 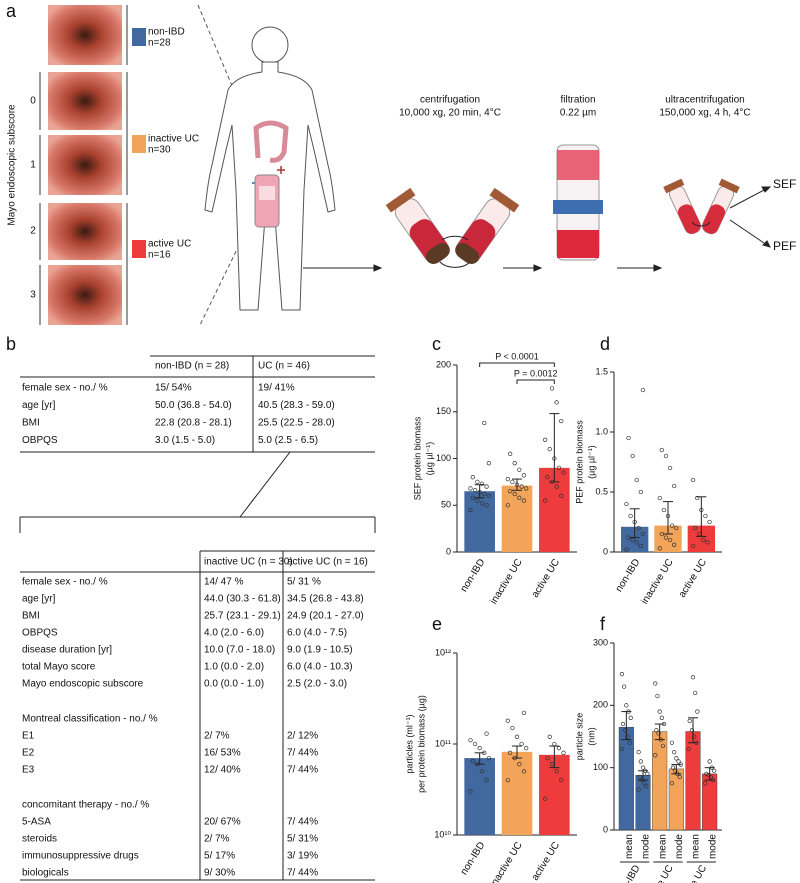 I want to click on table-cell: 15/ 54%, so click(x=173, y=388).